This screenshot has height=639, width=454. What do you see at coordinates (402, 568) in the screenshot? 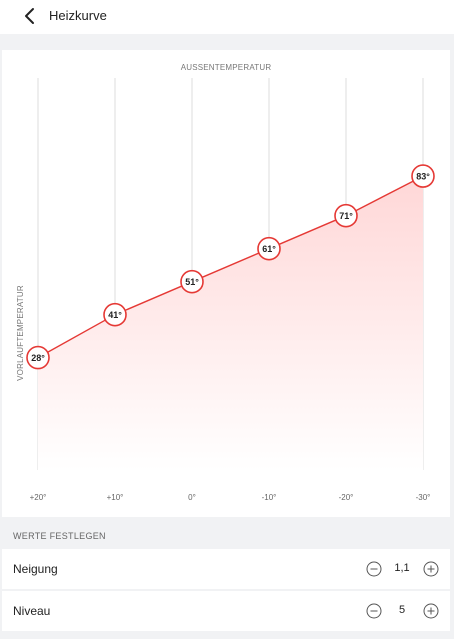
I see `neigung-value: 1,1` at bounding box center [402, 568].